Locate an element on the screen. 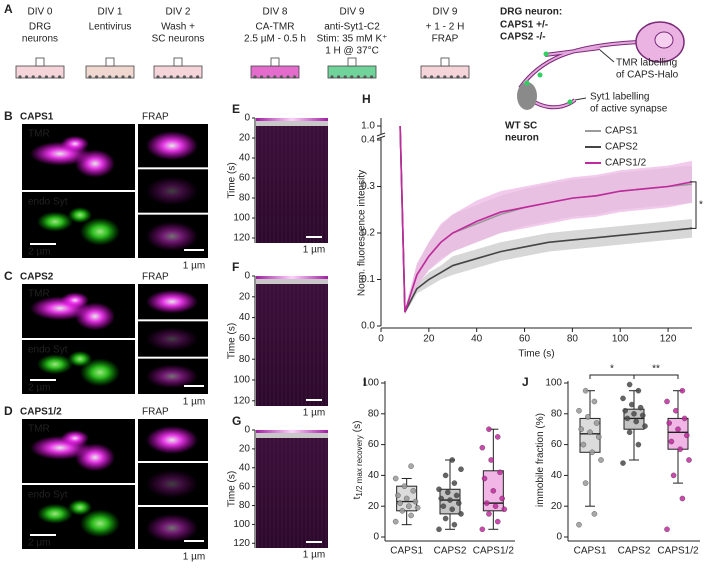 The height and width of the screenshot is (569, 708). y-axis-label-main: t is located at coordinates (357, 497).